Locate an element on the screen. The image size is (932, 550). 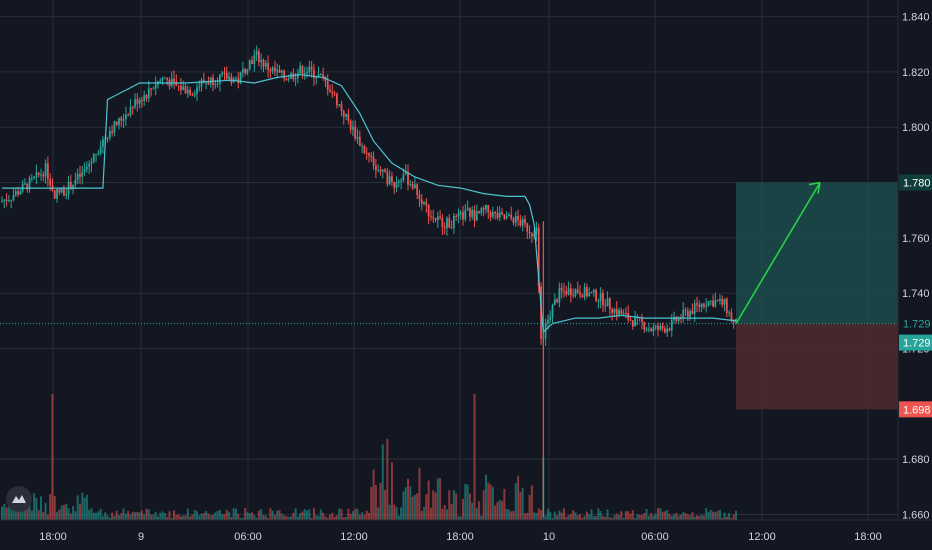
last-price-tag is located at coordinates (915, 342).